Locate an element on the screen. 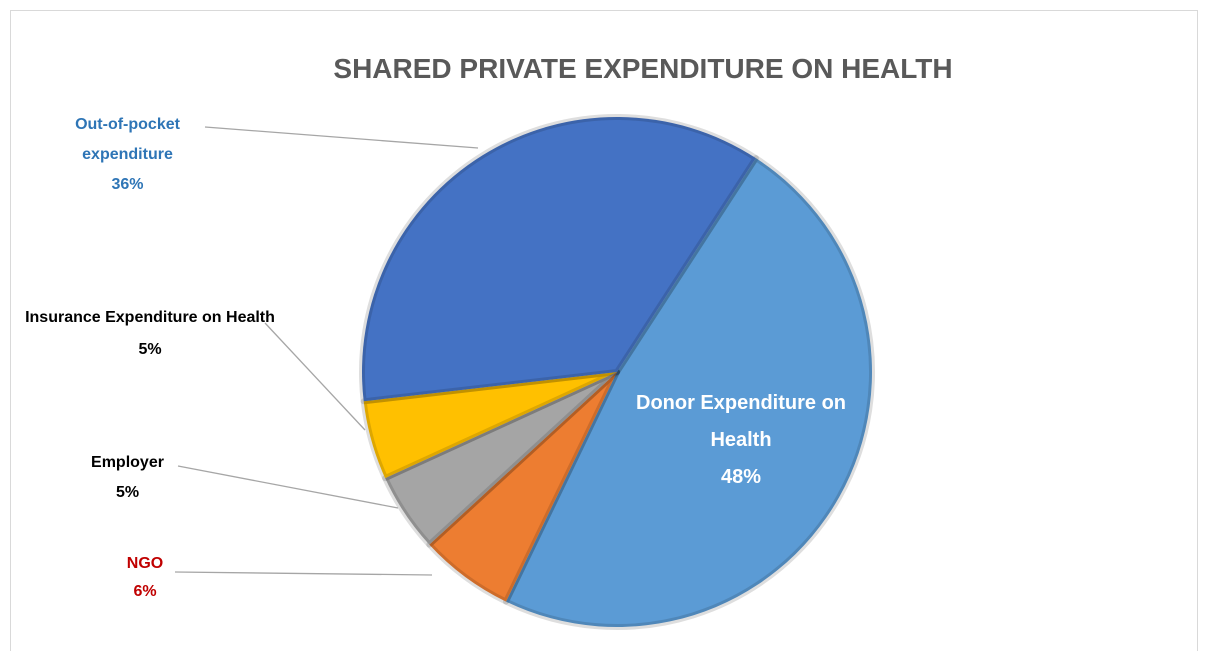 The image size is (1208, 651). data-label: NGO 6% is located at coordinates (145, 578).